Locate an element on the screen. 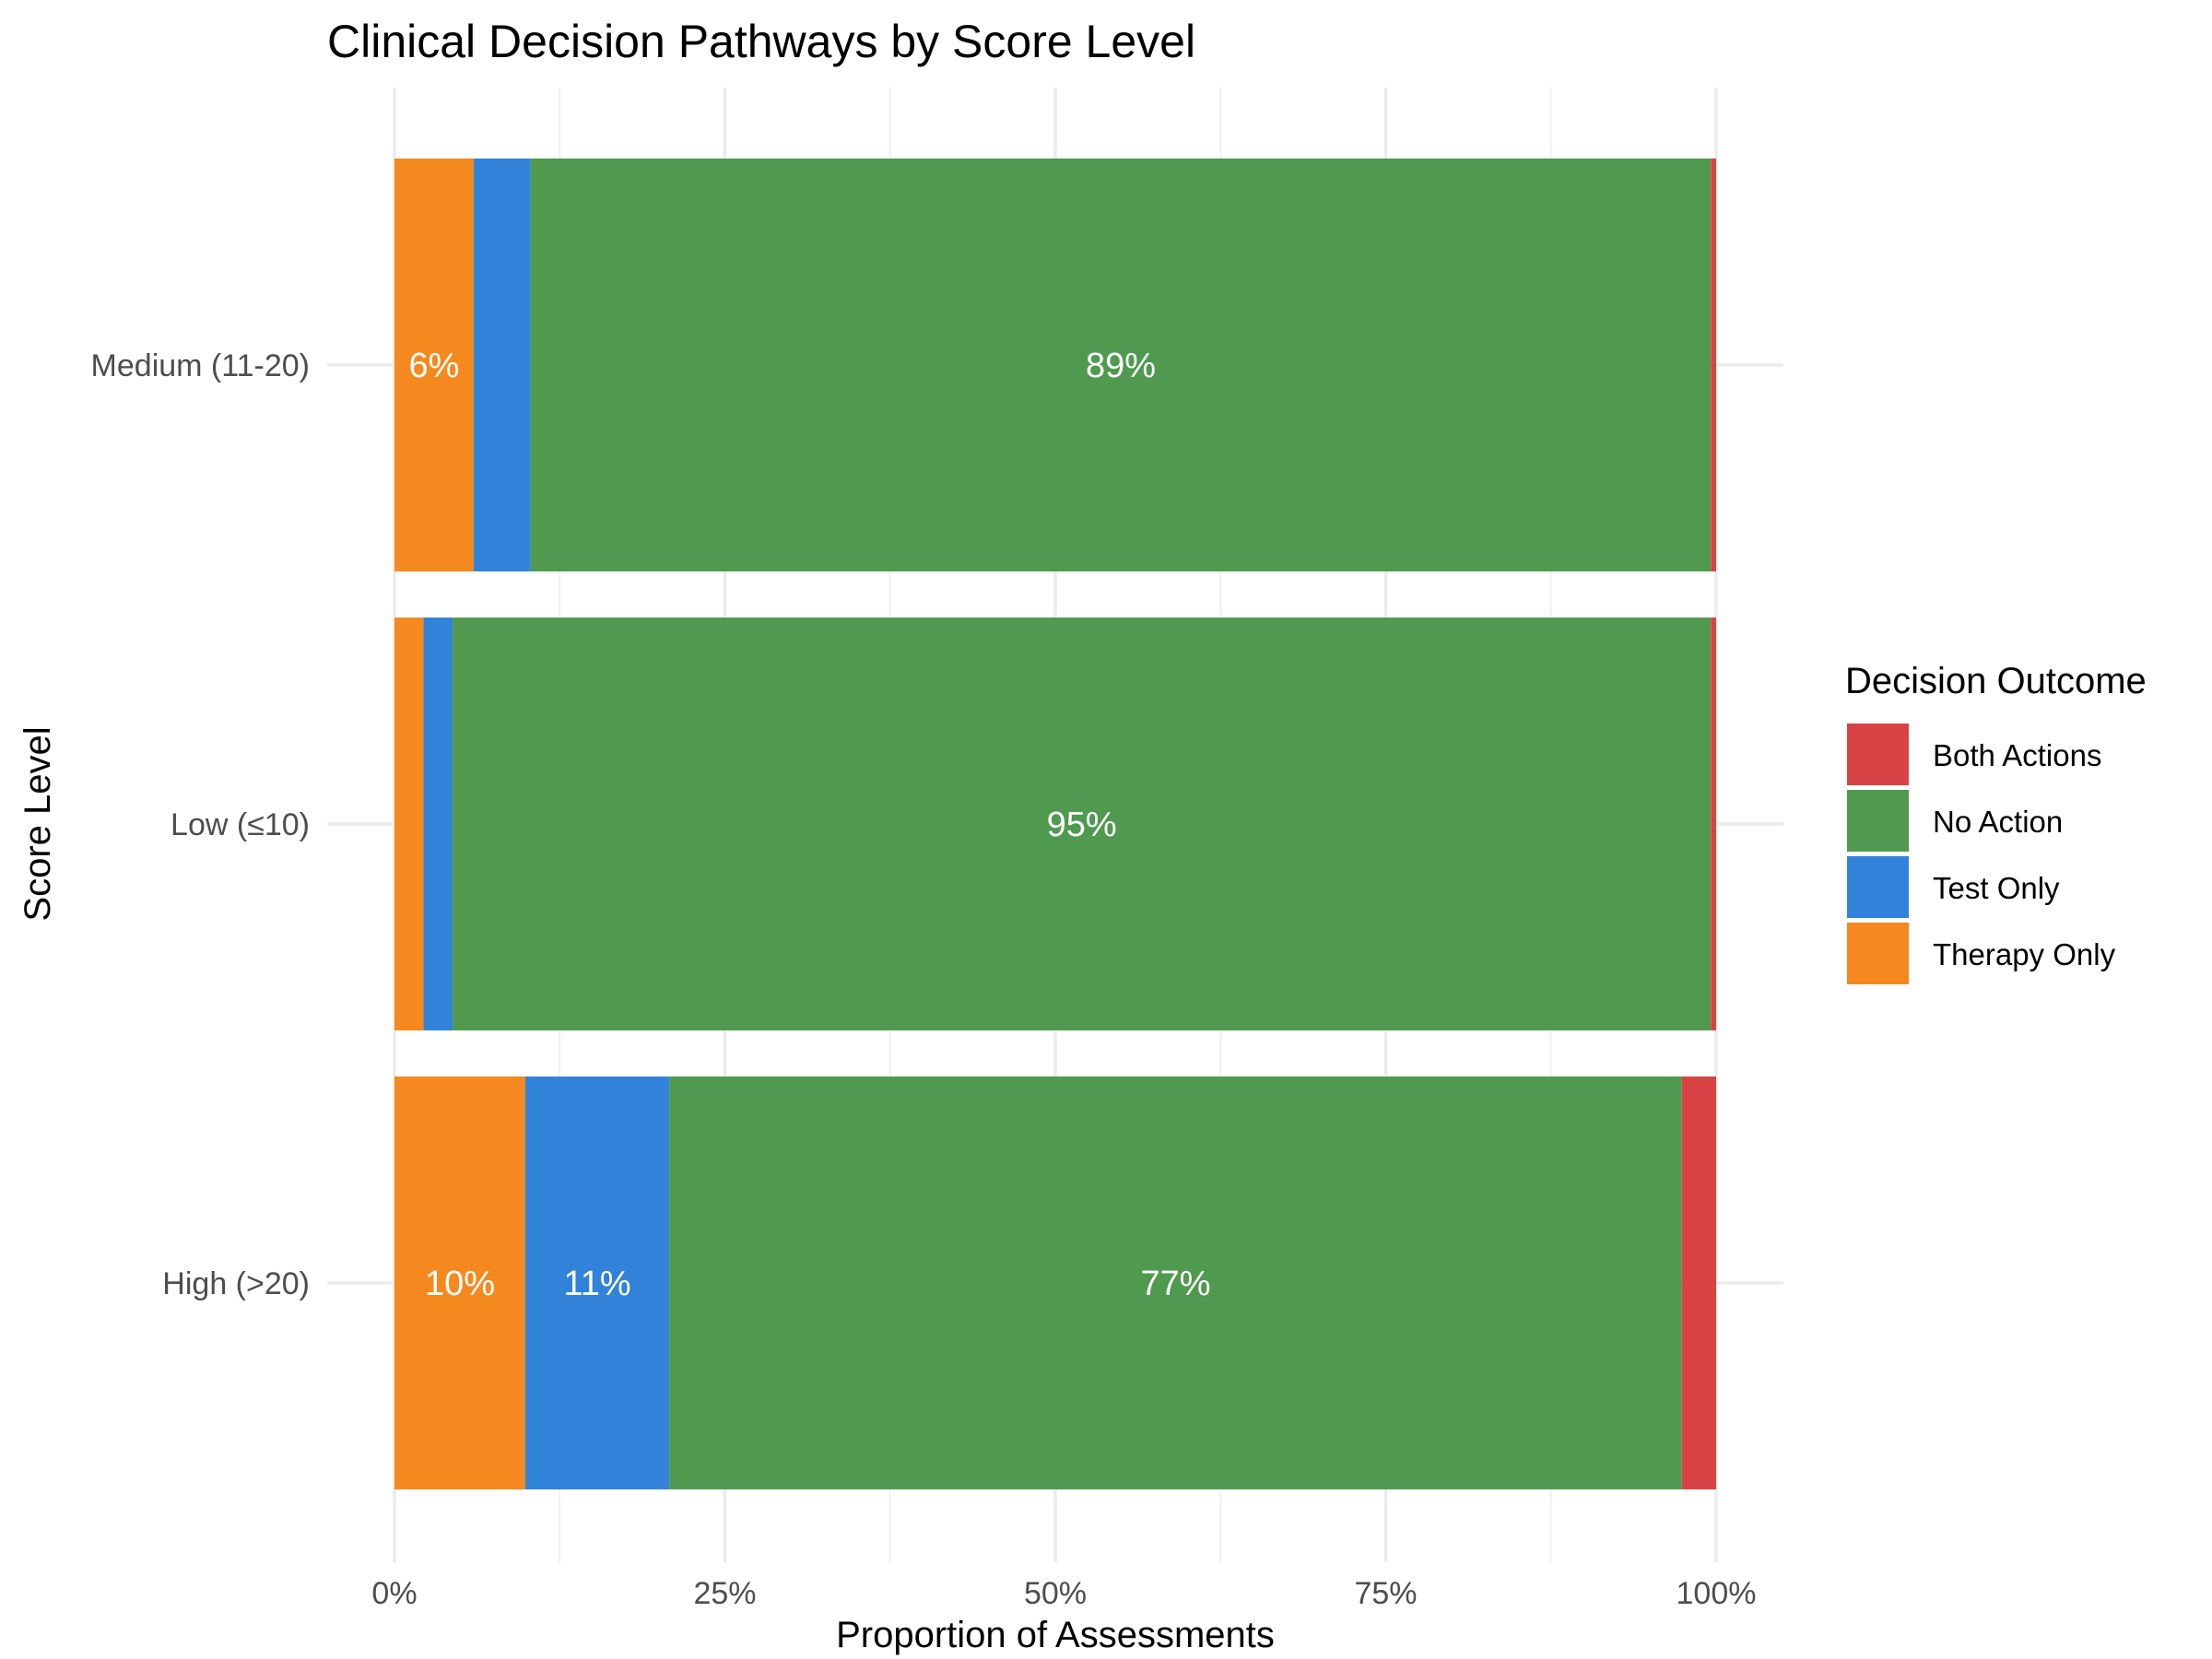 The image size is (2212, 1659). data-label: 6% is located at coordinates (434, 366).